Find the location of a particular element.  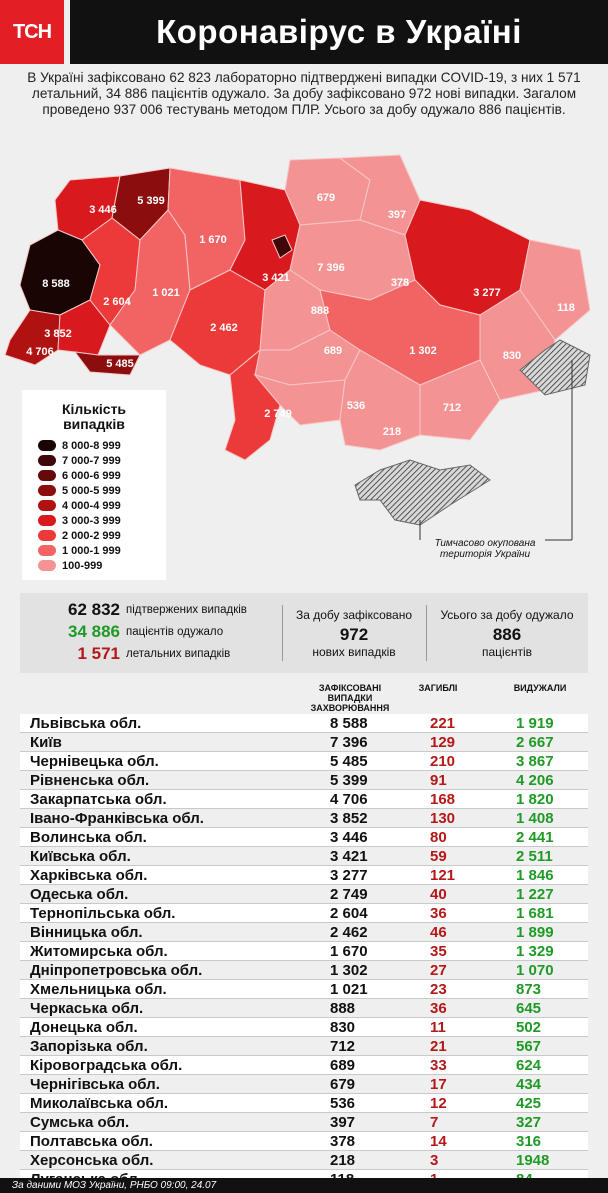

table-row: Чернігівська обл. 679 17 434 is located at coordinates (304, 1084).